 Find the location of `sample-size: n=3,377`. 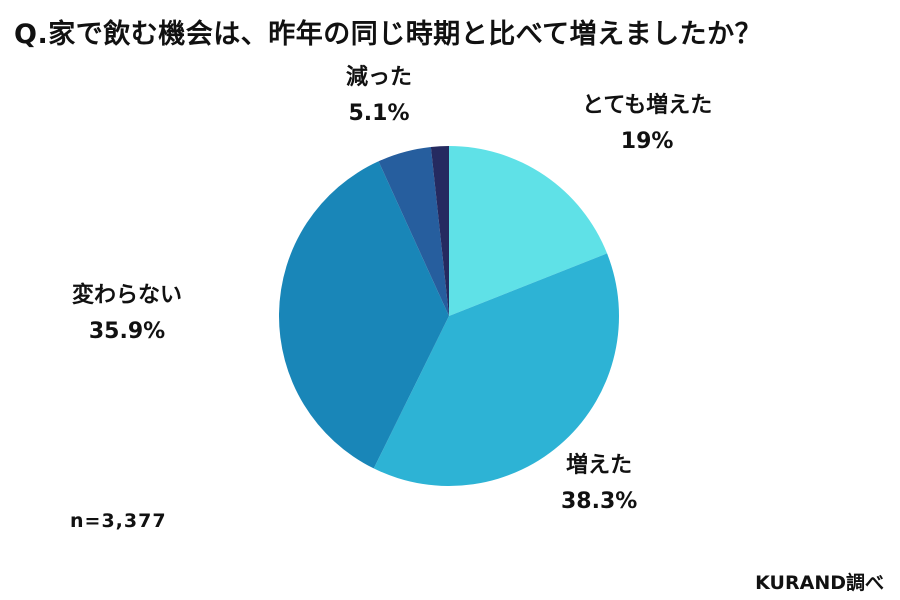

sample-size: n=3,377 is located at coordinates (118, 521).